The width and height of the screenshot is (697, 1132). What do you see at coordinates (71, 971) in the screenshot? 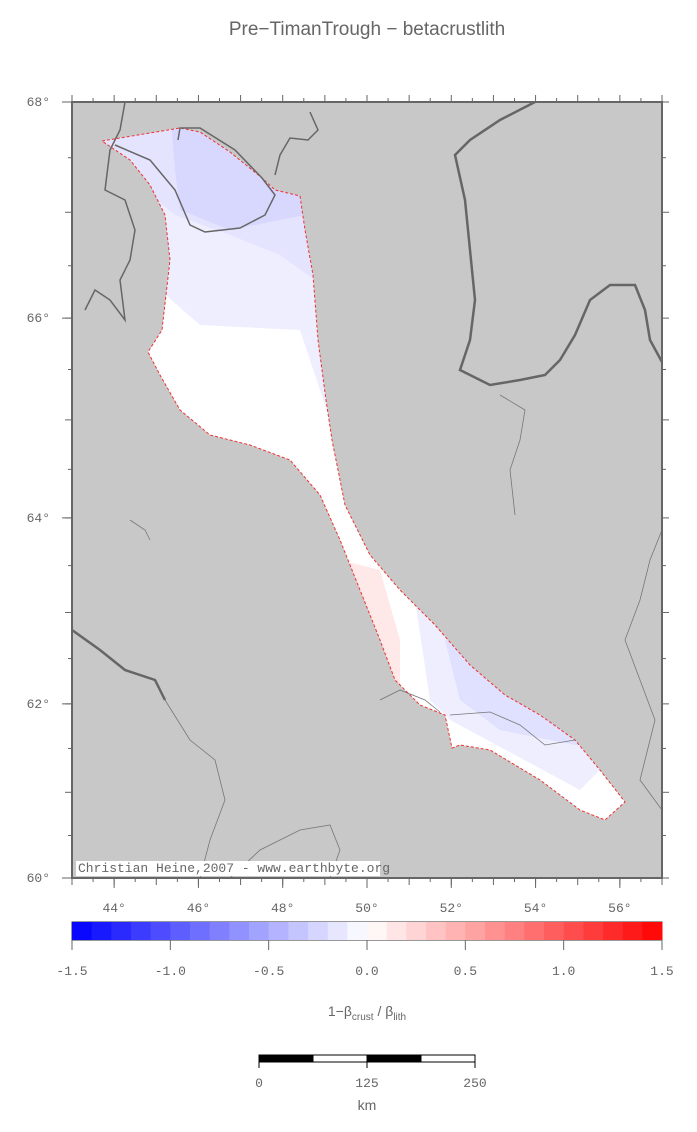
I see `colorbar-tick-label: -1.5` at bounding box center [71, 971].